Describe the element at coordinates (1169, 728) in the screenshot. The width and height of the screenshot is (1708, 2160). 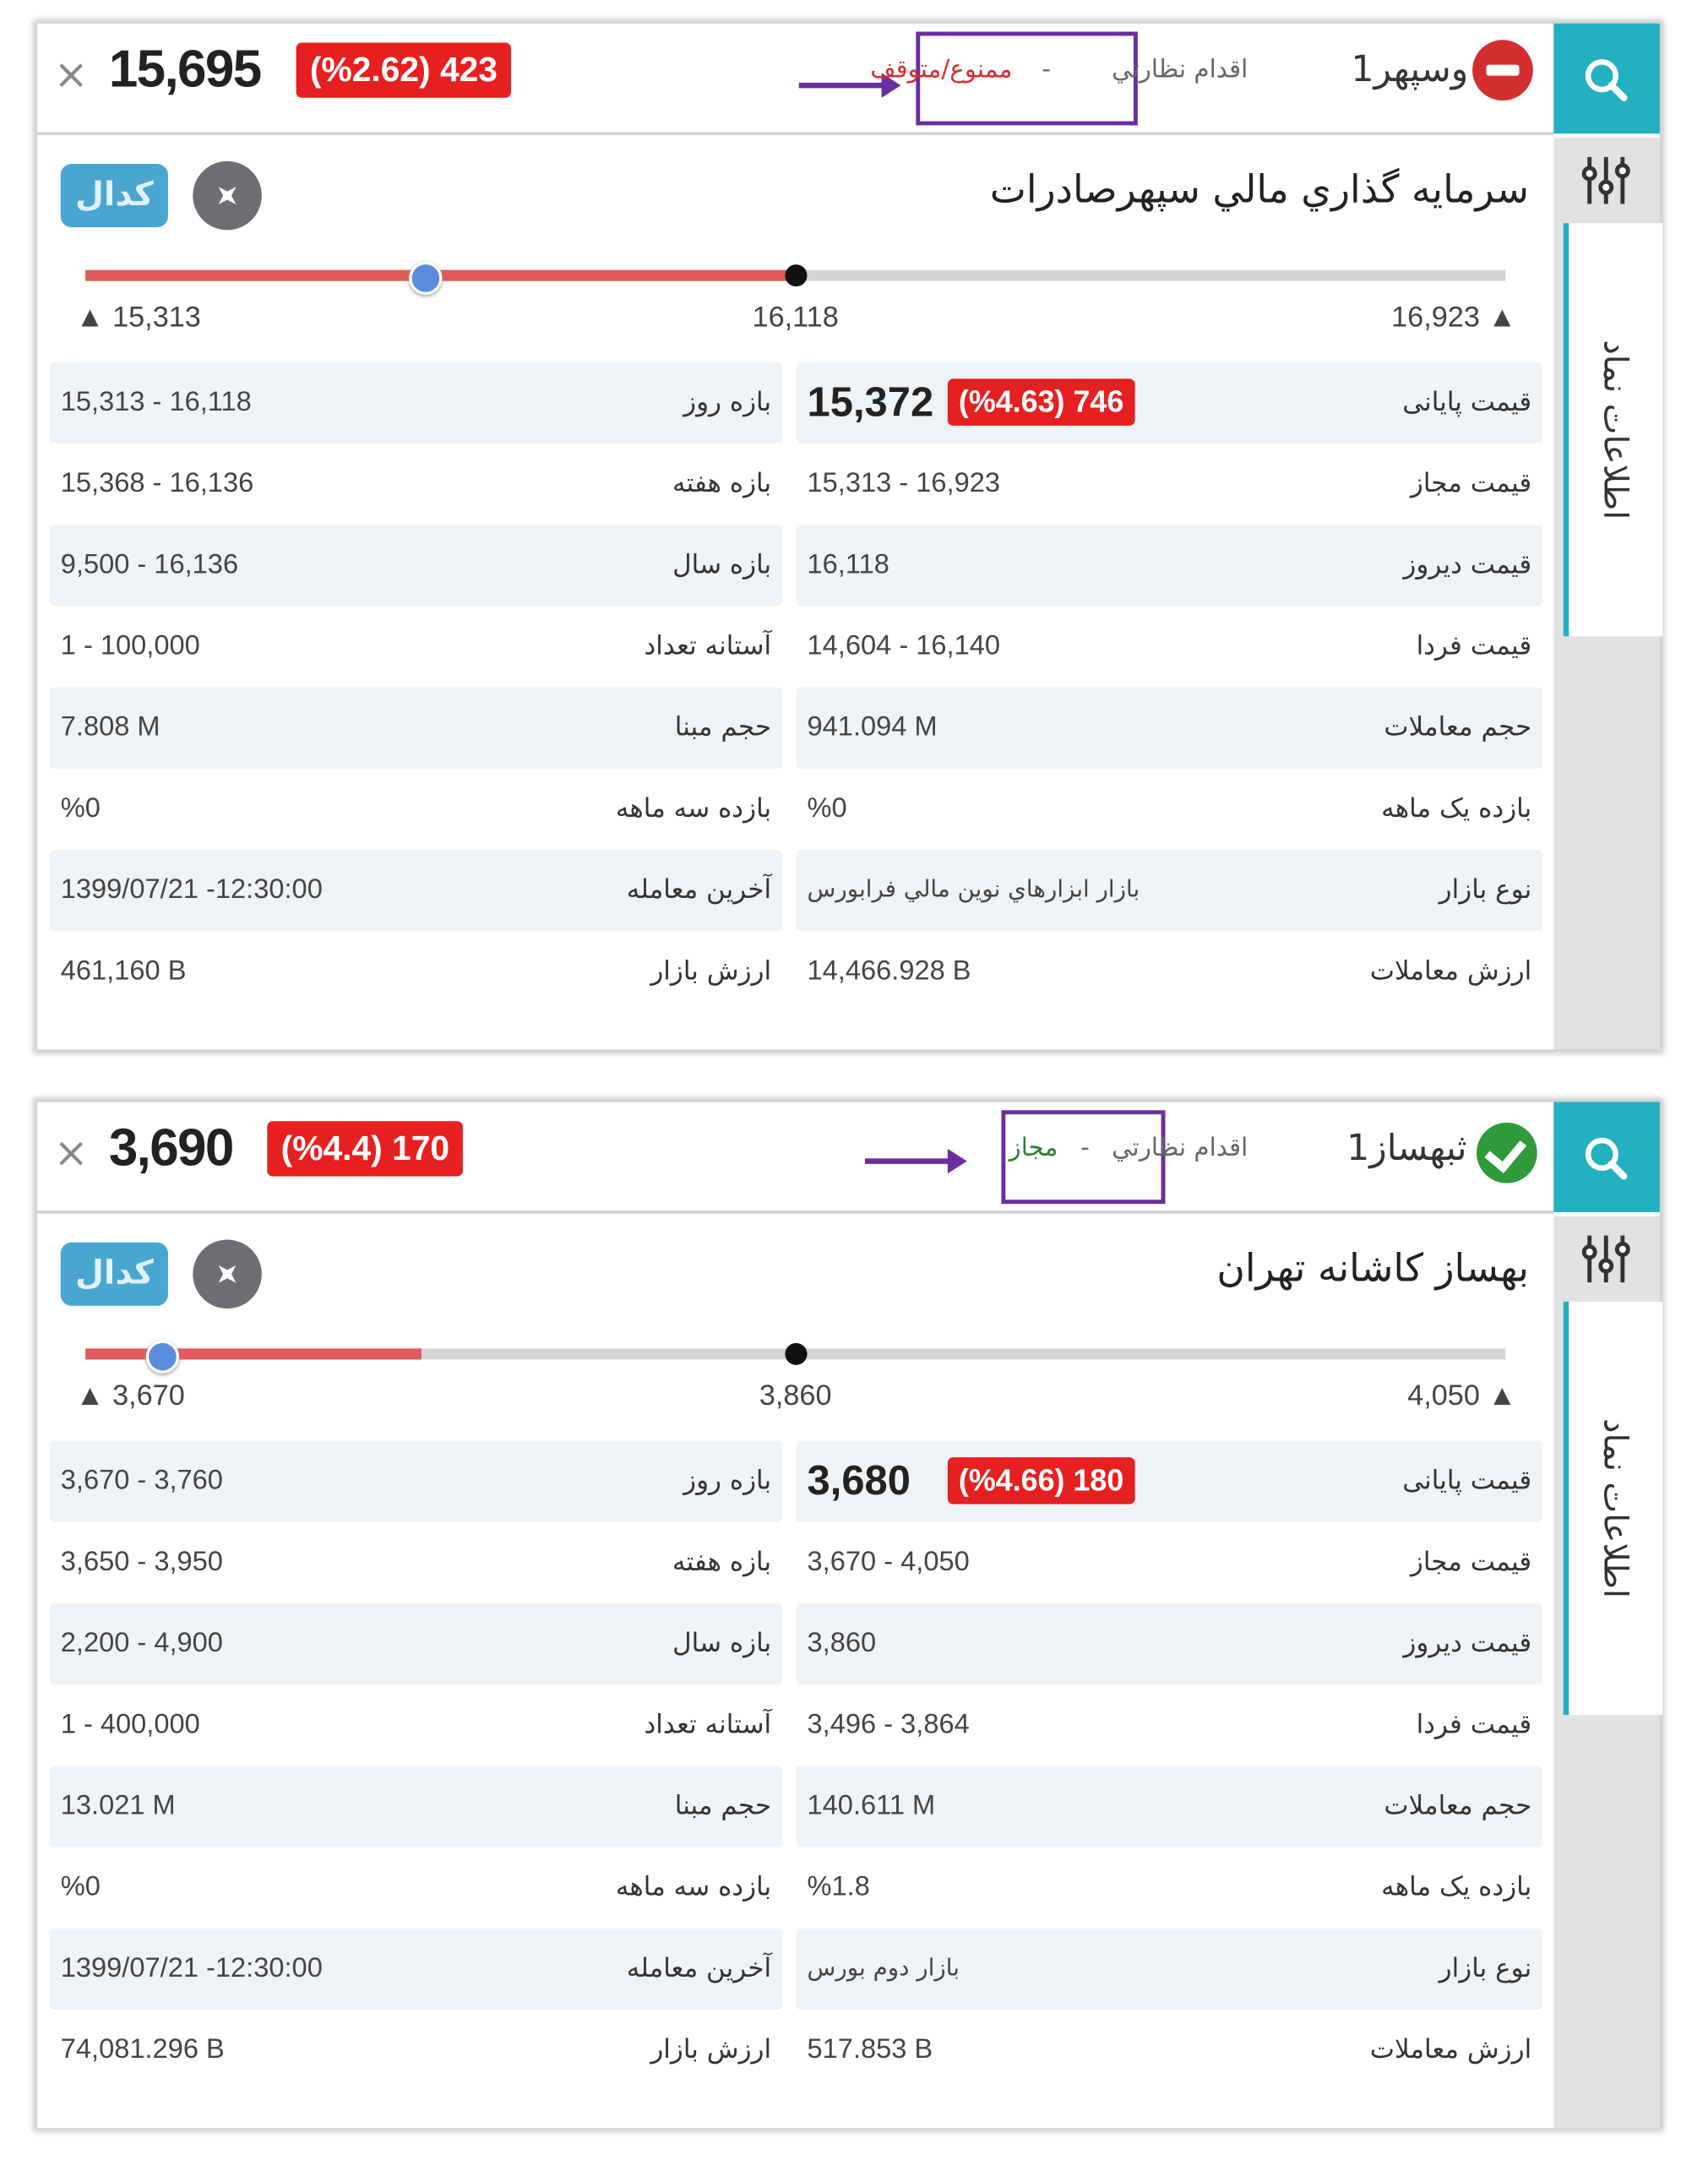
I see `info-cell-right: 941.094 M حجم معاملات` at that location.